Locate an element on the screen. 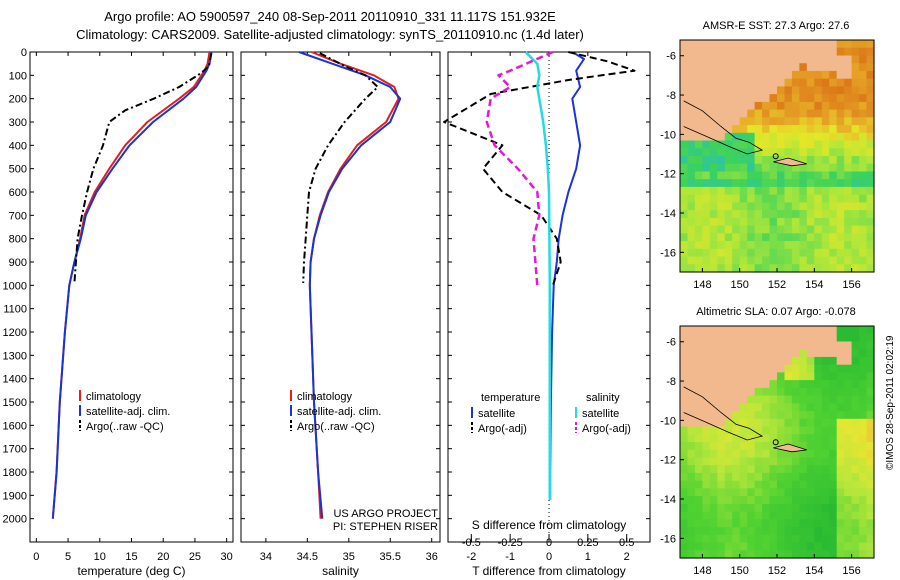  sst-map-title: AMSR-E SST: 27.3 Argo: 27.6 is located at coordinates (776, 26).